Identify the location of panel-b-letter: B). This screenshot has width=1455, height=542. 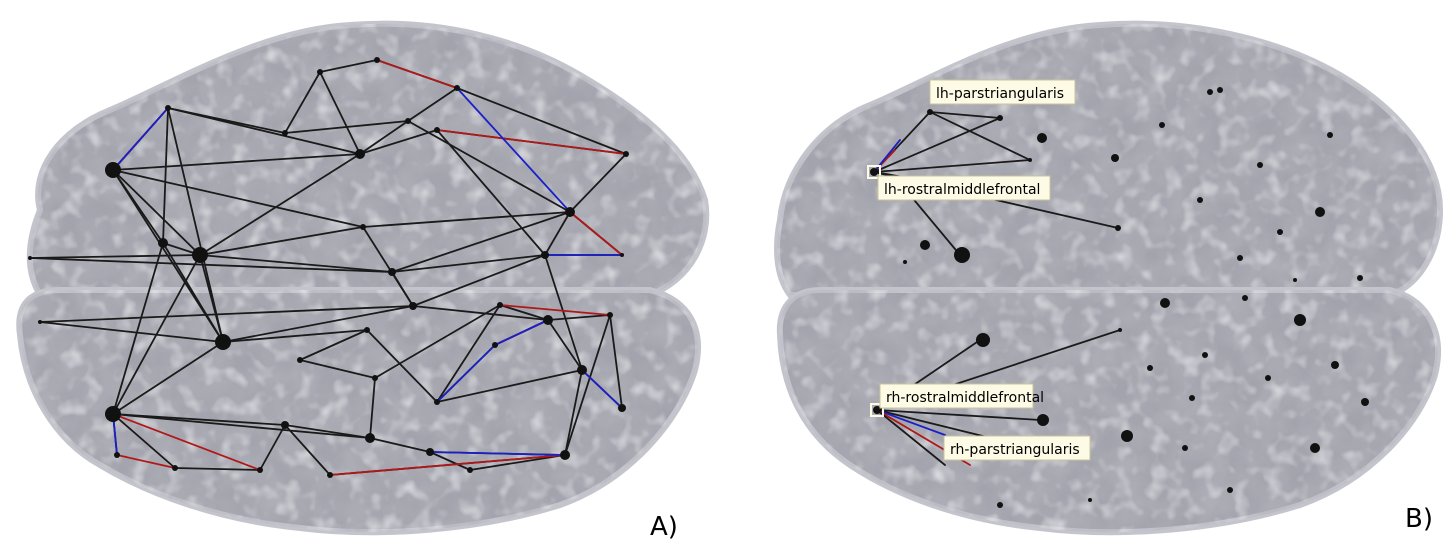
(1419, 519).